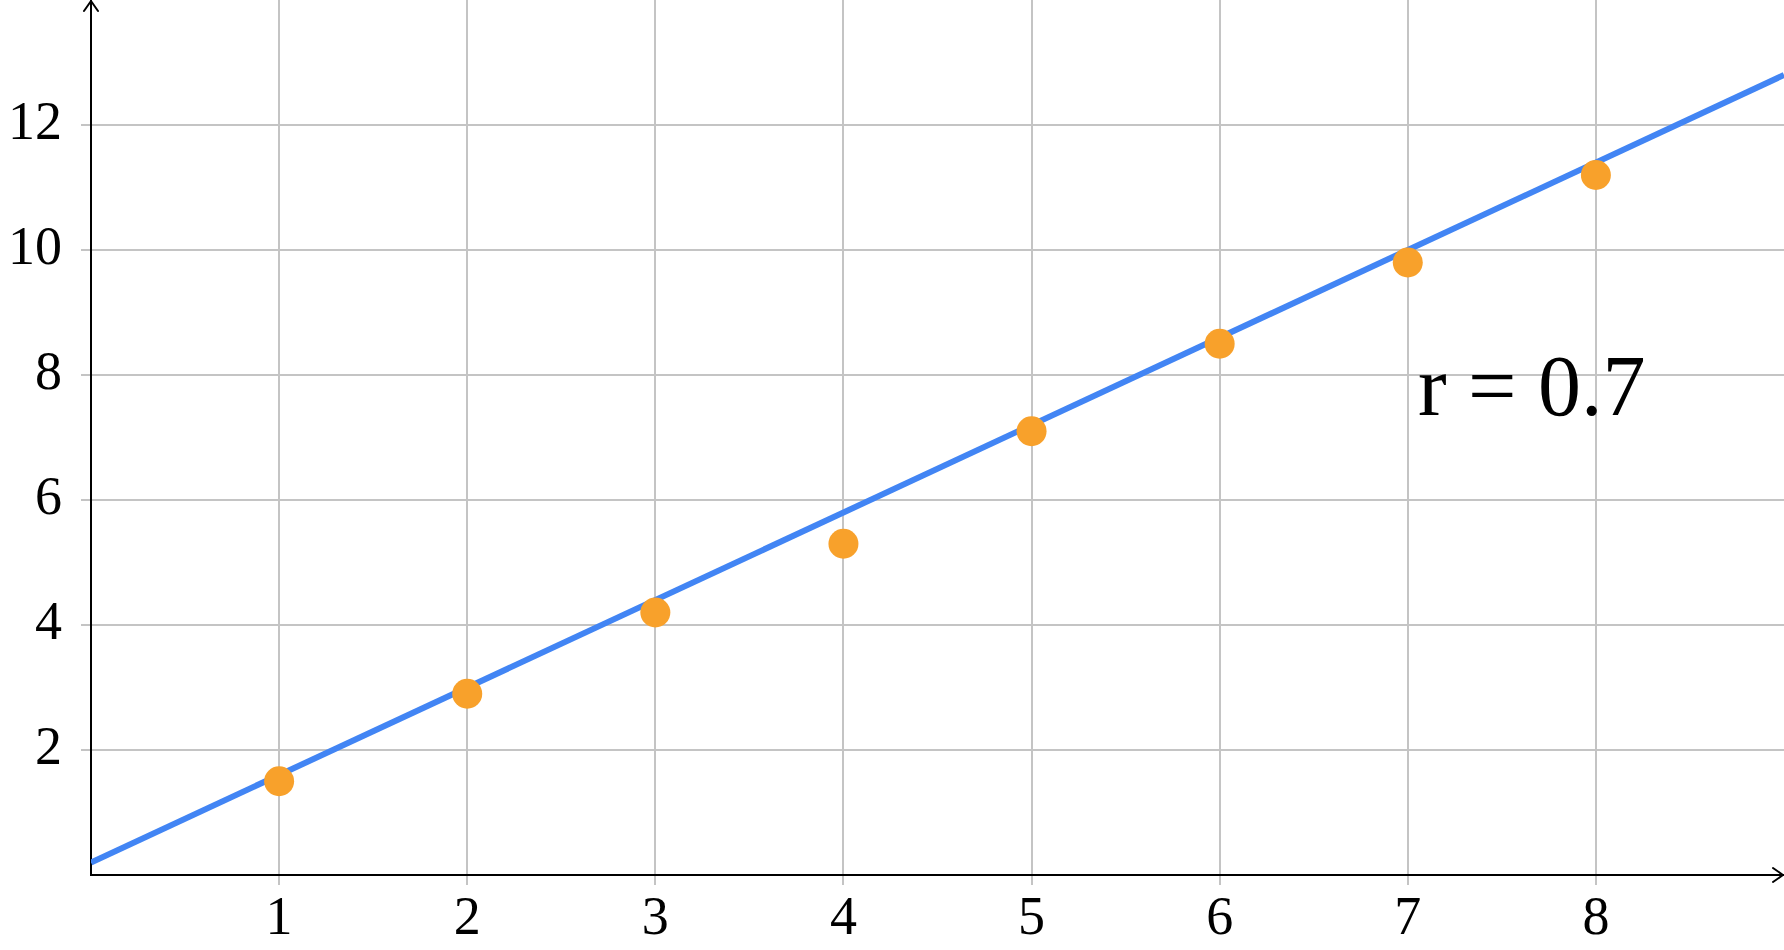  Describe the element at coordinates (1596, 915) in the screenshot. I see `x-tick-label: 8` at that location.